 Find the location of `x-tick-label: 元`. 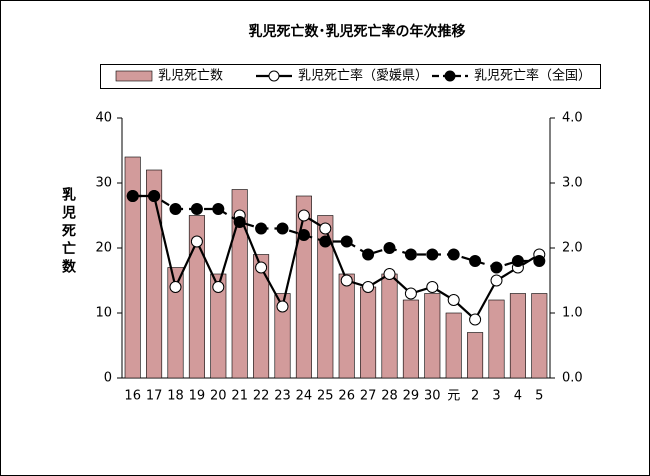

x-tick-label: 元 is located at coordinates (453, 396).